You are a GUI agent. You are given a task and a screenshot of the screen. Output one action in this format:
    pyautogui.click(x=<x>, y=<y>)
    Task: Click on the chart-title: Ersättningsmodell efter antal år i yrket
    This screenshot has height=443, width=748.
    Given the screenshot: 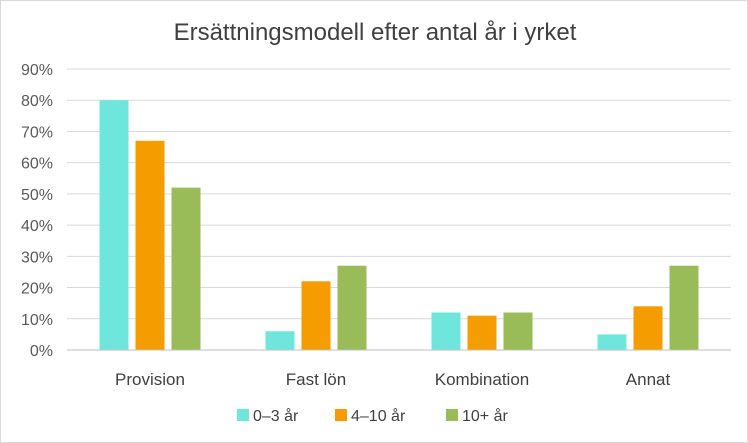 What is the action you would take?
    pyautogui.click(x=375, y=32)
    